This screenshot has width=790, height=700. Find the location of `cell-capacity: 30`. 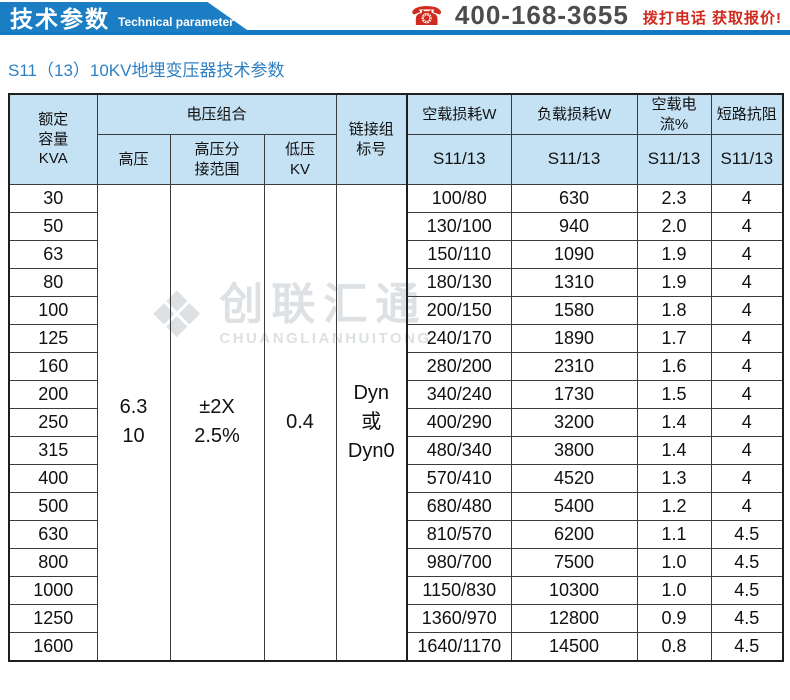

cell-capacity: 30 is located at coordinates (53, 198).